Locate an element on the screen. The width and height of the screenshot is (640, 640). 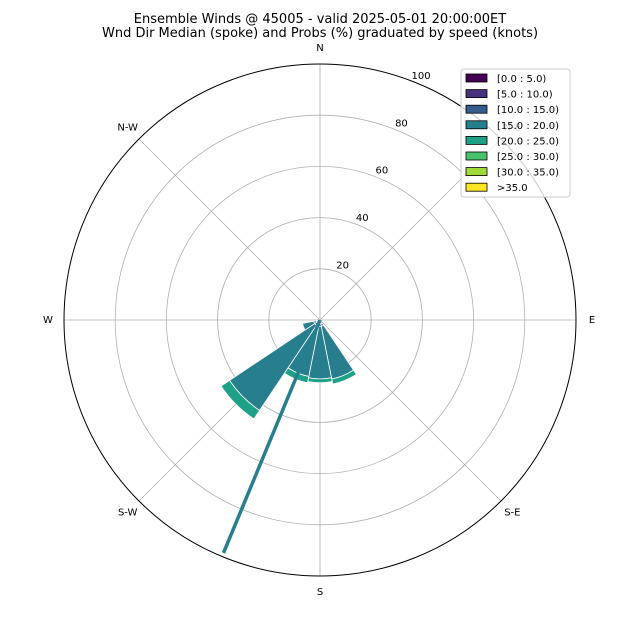
legend-label: [30.0 : 35.0) is located at coordinates (528, 173).